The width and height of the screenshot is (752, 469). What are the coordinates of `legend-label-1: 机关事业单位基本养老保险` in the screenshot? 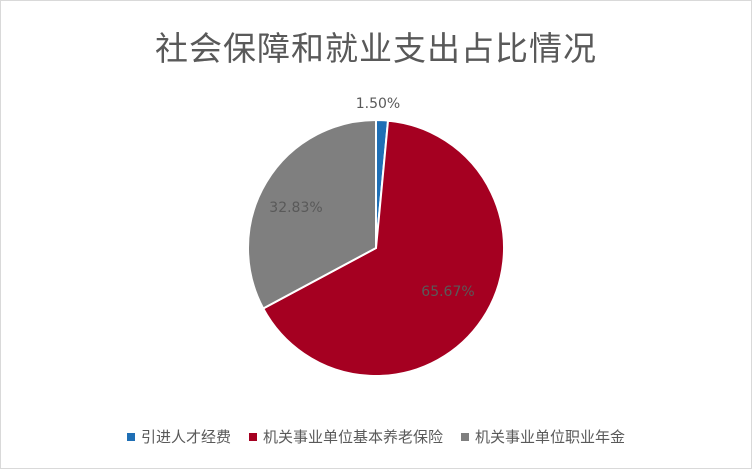 It's located at (352, 437).